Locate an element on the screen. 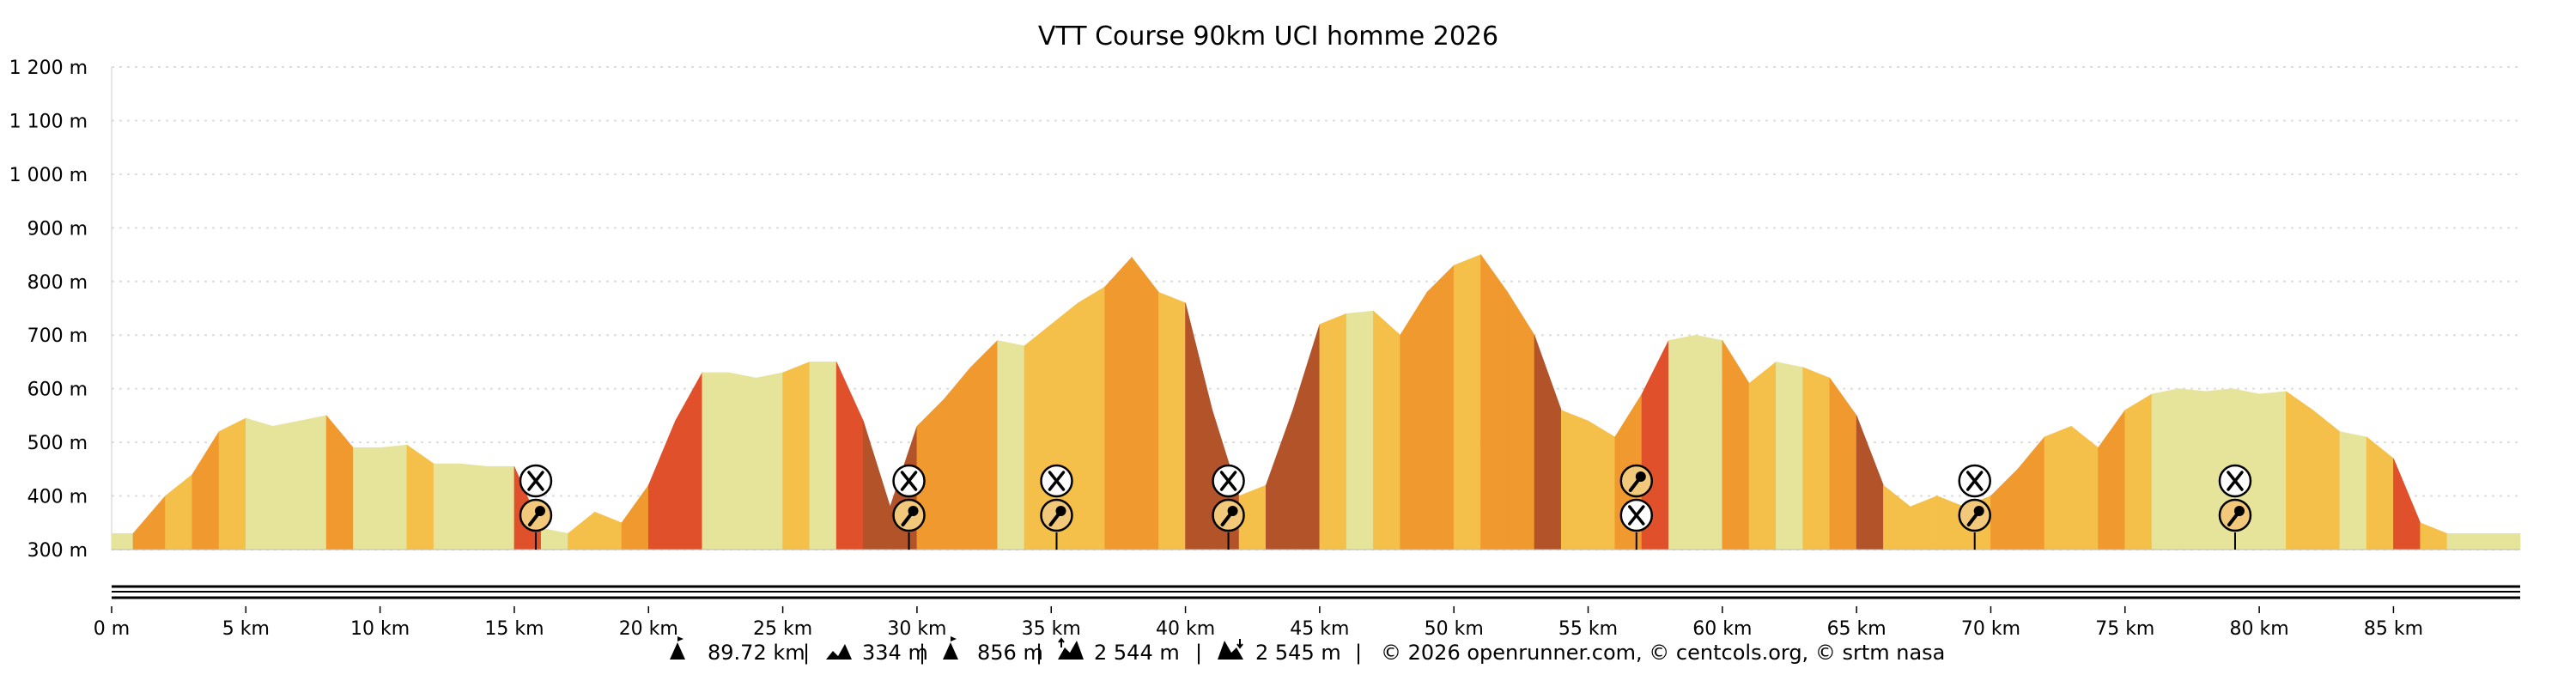  y-tick-label: 600 m is located at coordinates (58, 390).